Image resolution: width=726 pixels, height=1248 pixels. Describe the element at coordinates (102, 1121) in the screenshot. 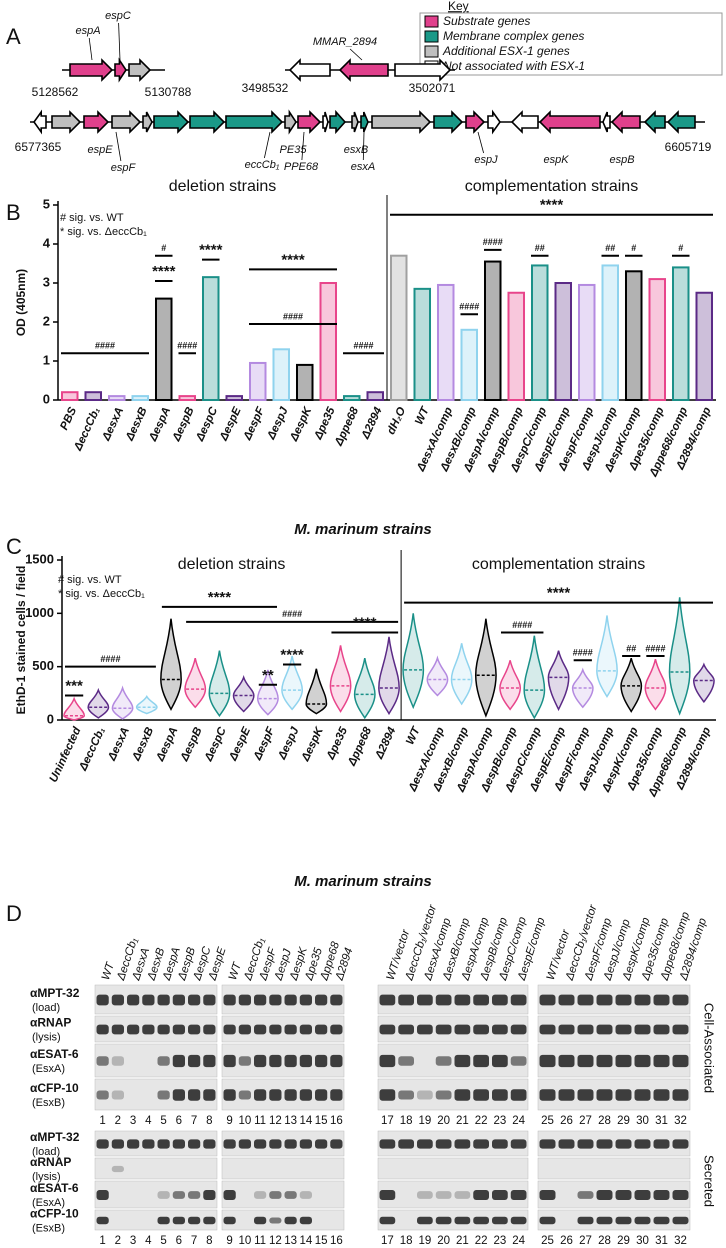

I see `lane-number: 1` at that location.